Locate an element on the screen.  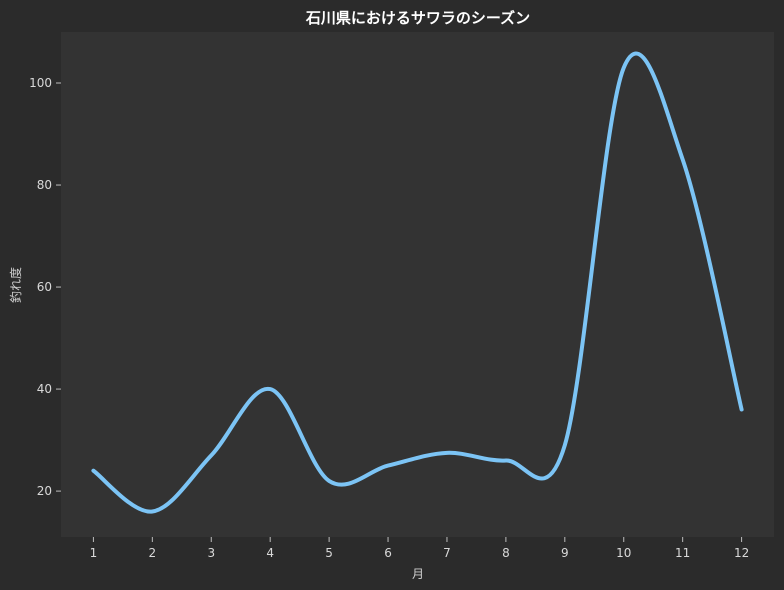
y-axis: 20 40 60 80 100 is located at coordinates (45, 287).